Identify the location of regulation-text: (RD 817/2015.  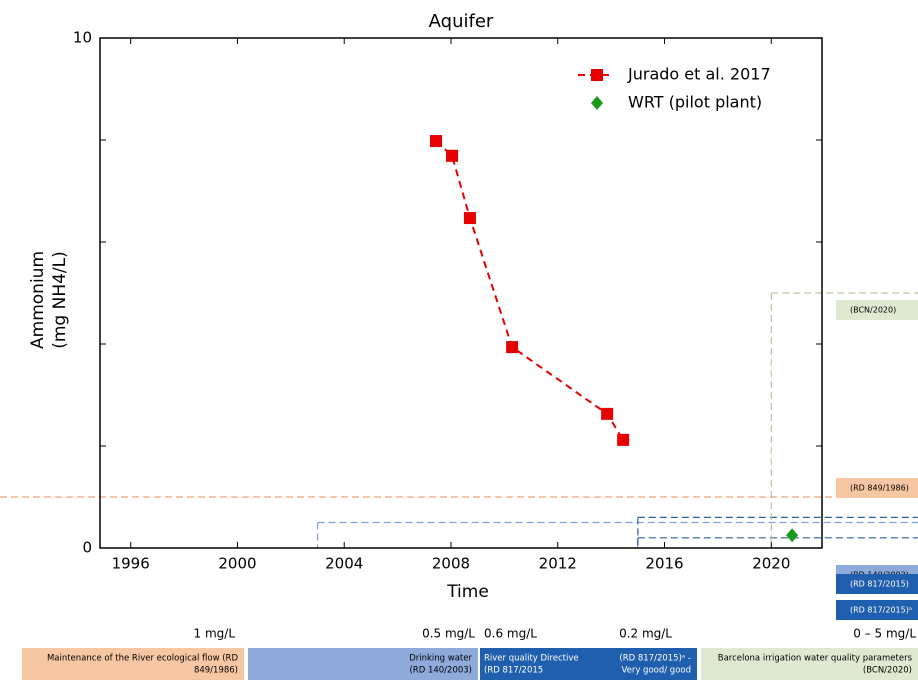
(513, 671).